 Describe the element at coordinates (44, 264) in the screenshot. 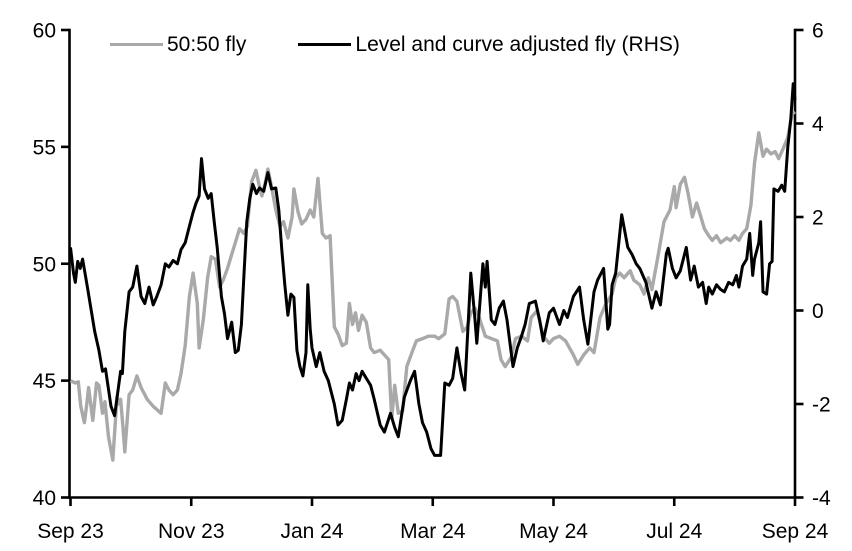

I see `left-axis-tick-label: 50` at that location.